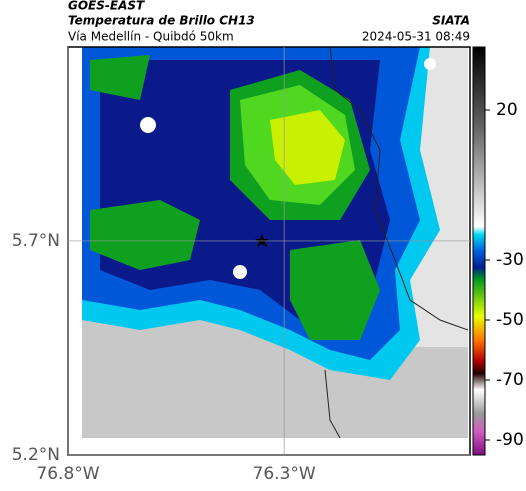 This screenshot has height=491, width=526. What do you see at coordinates (161, 21) in the screenshot?
I see `product: Temperatura de Brillo CH13` at bounding box center [161, 21].